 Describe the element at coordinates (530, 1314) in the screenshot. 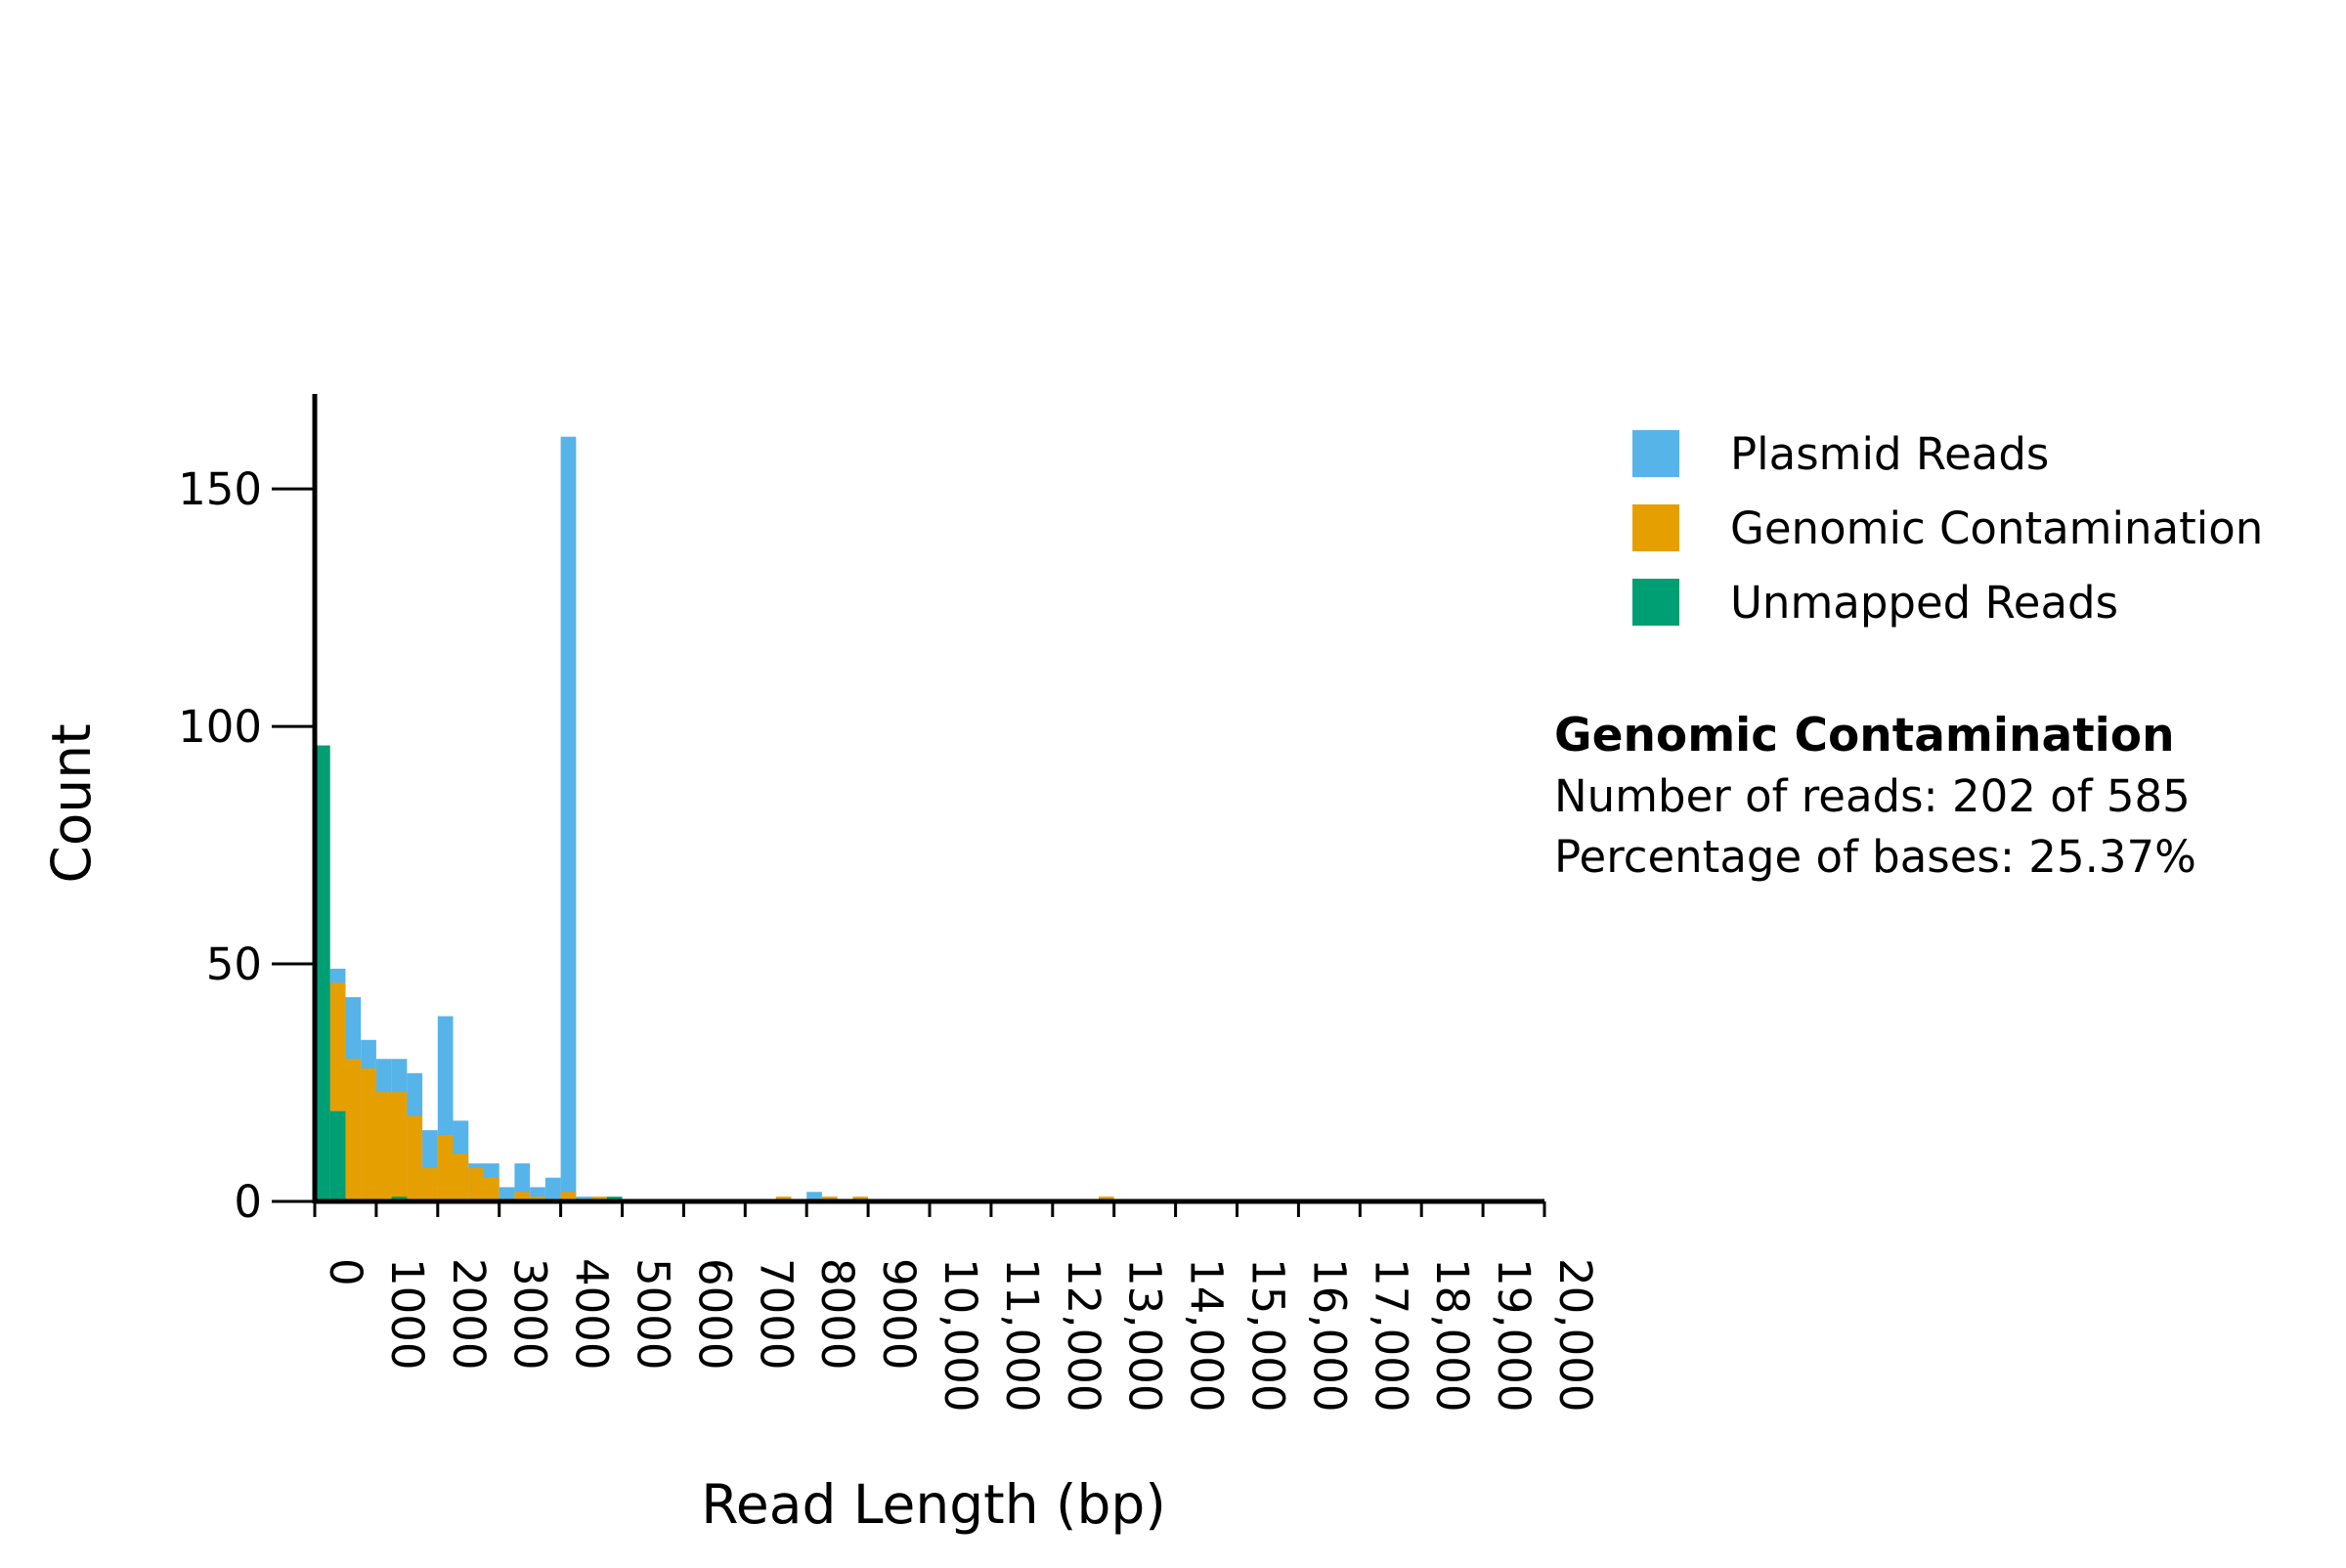

I see `x-tick-label-3: 3000` at that location.